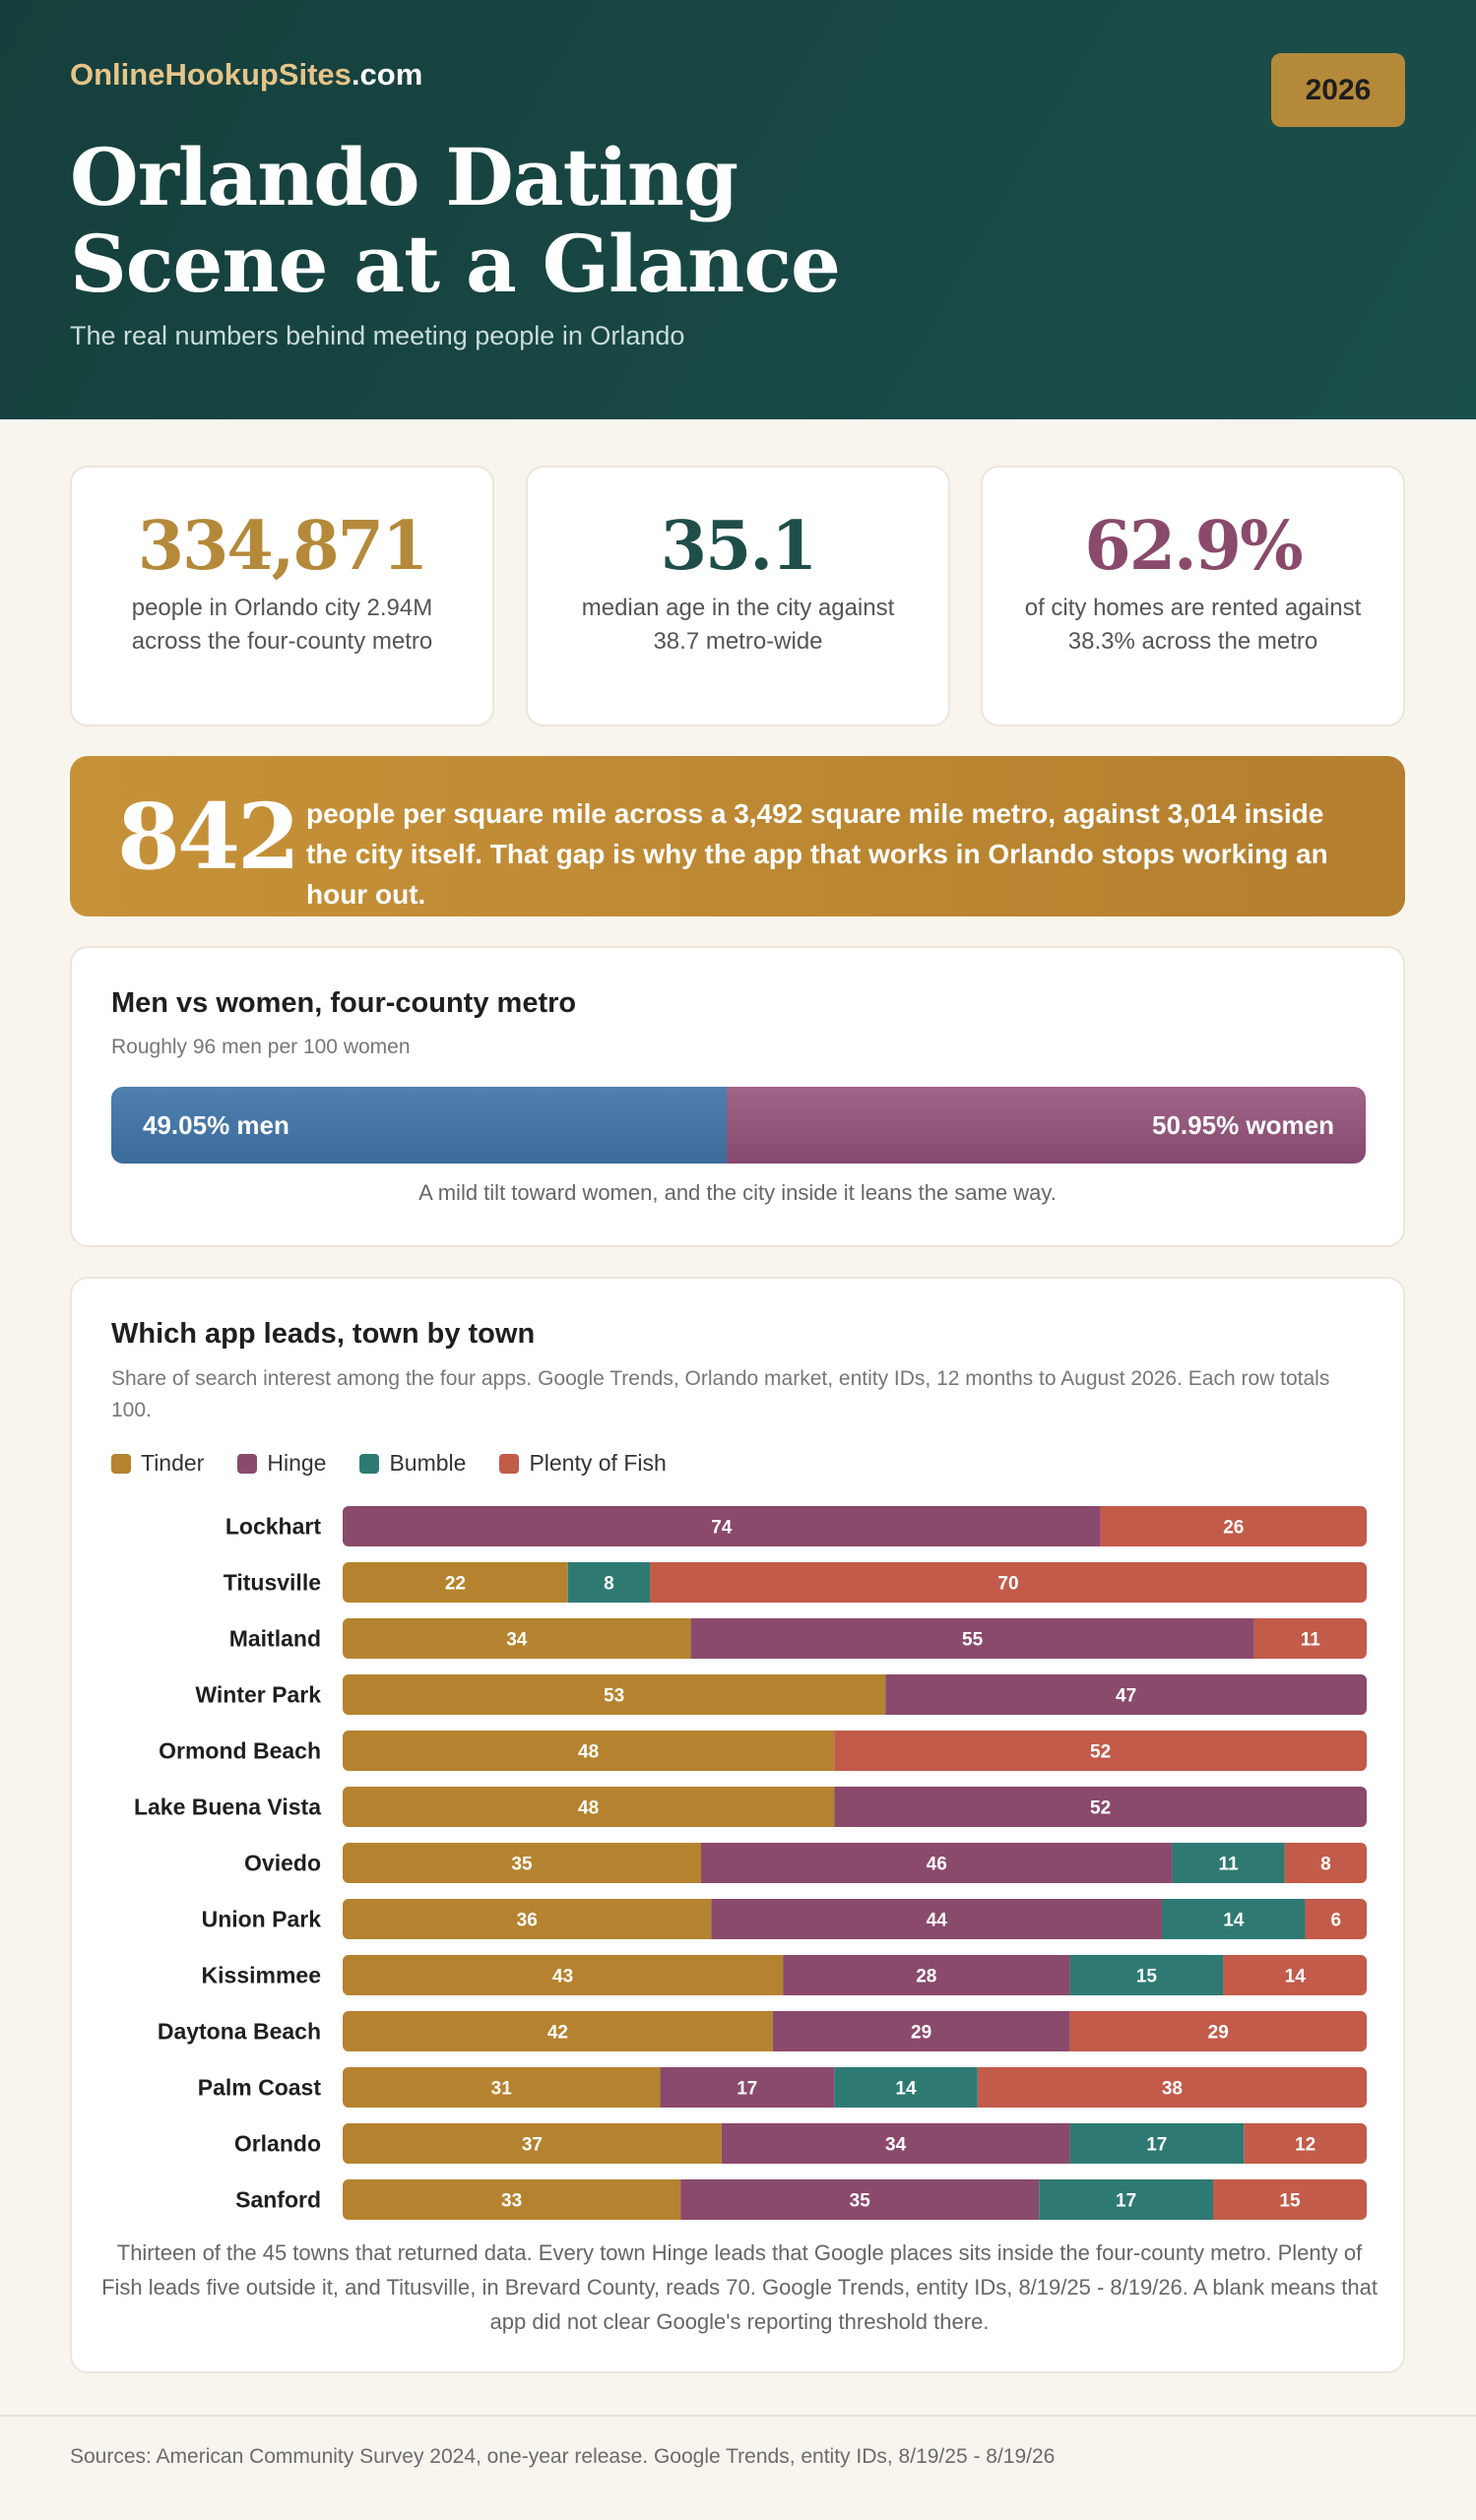 This screenshot has width=1476, height=2520. I want to click on bar-value-label: 44, so click(937, 1921).